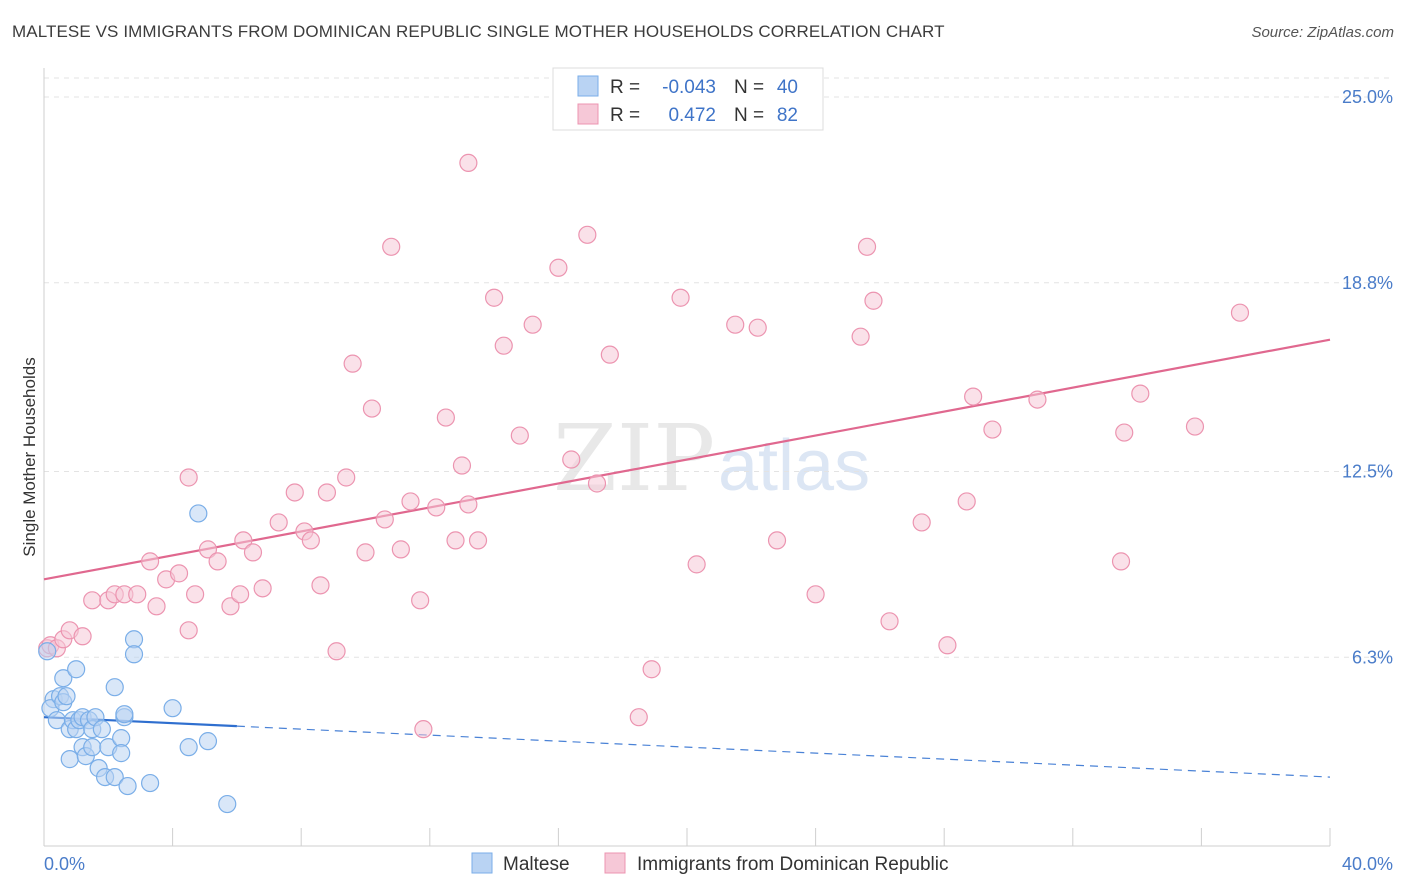 The height and width of the screenshot is (892, 1406). I want to click on x-tick-label-min: 0.0%, so click(64, 864).